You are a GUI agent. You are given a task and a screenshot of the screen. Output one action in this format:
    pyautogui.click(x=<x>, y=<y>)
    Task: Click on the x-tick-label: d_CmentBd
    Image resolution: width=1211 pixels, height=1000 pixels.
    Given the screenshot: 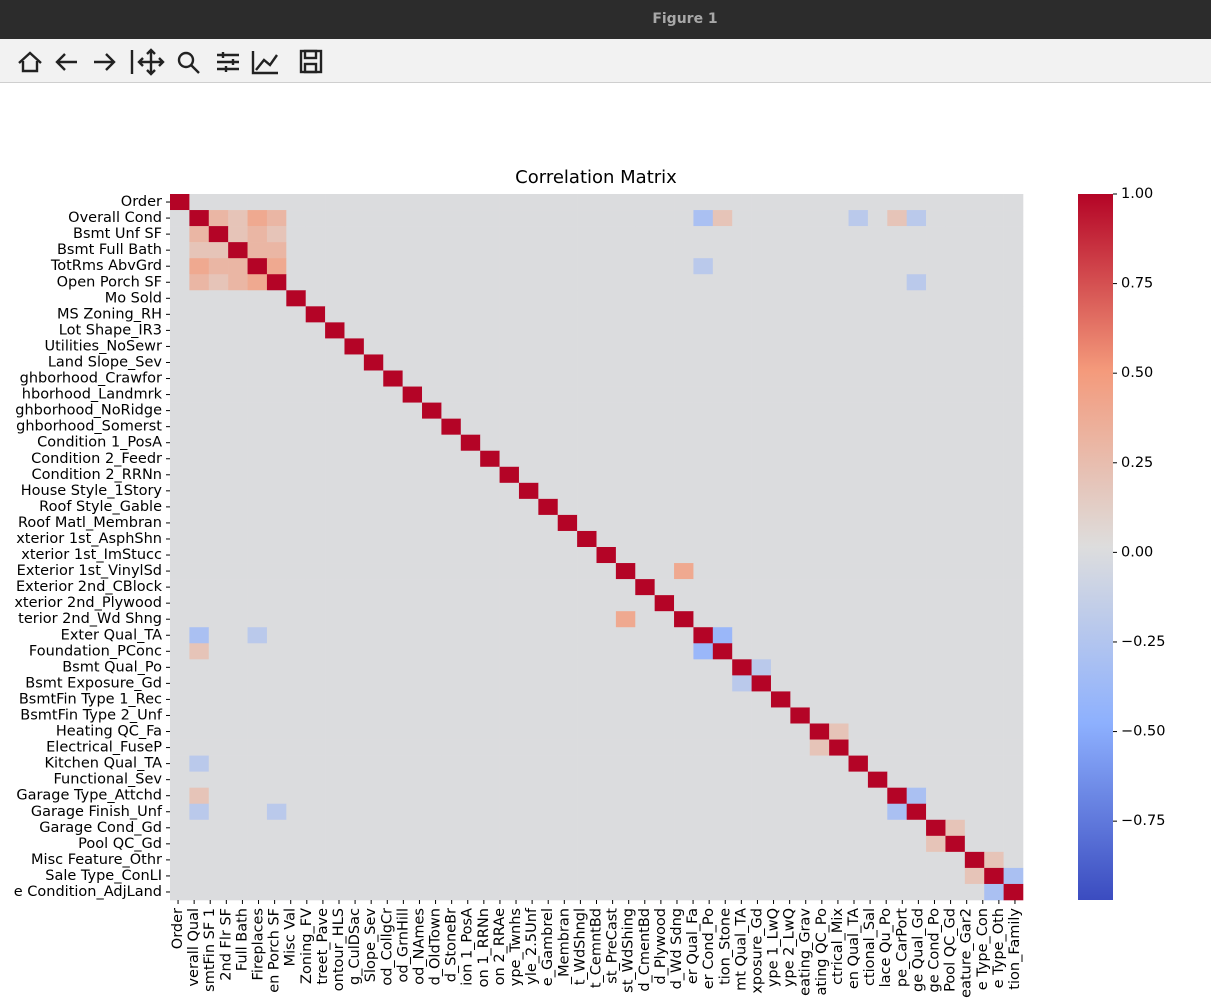 What is the action you would take?
    pyautogui.click(x=645, y=950)
    